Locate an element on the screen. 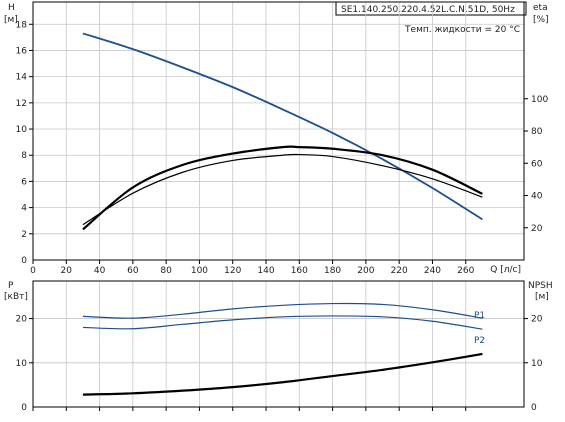 This screenshot has height=422, width=565. npsh-axis-label: NPSH is located at coordinates (540, 286).